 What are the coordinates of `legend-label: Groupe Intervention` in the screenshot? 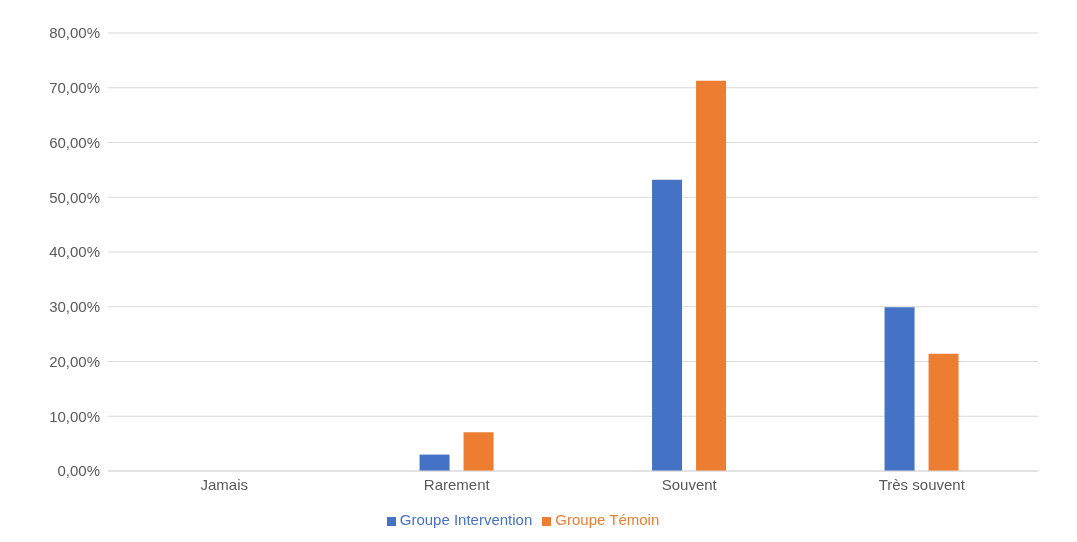 It's located at (466, 519).